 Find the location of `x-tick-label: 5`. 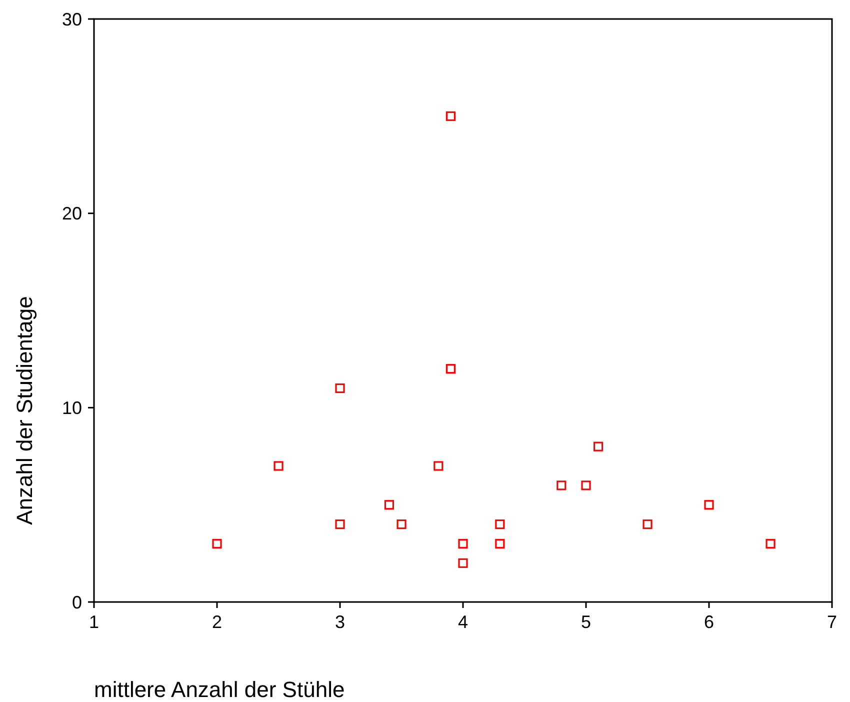

x-tick-label: 5 is located at coordinates (586, 622).